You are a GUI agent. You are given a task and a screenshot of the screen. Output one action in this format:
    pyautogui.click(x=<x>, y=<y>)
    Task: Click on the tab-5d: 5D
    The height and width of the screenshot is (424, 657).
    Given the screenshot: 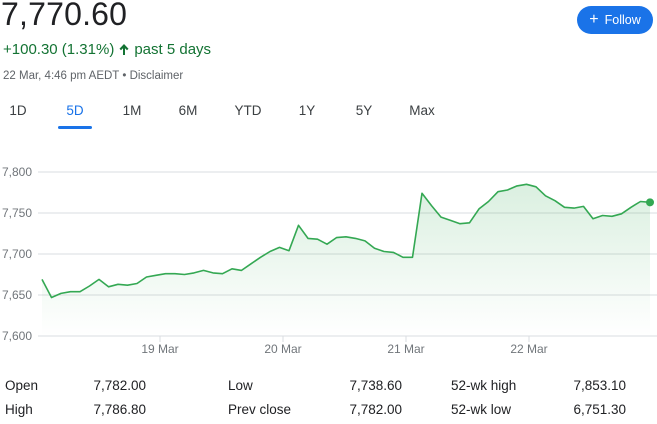 What is the action you would take?
    pyautogui.click(x=75, y=116)
    